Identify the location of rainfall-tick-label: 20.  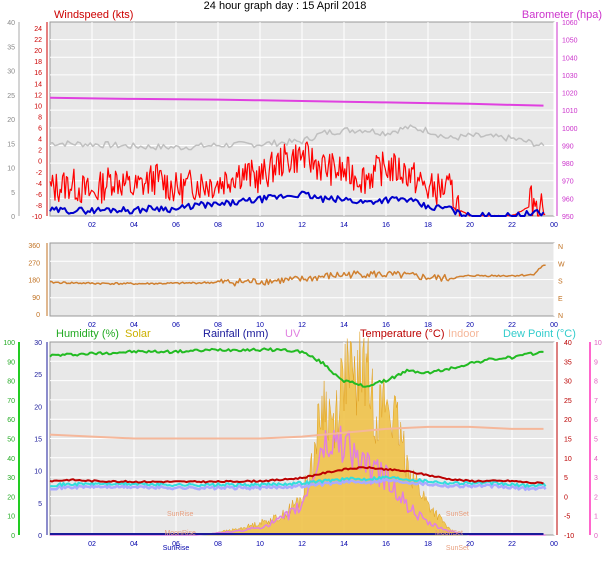
(38, 407).